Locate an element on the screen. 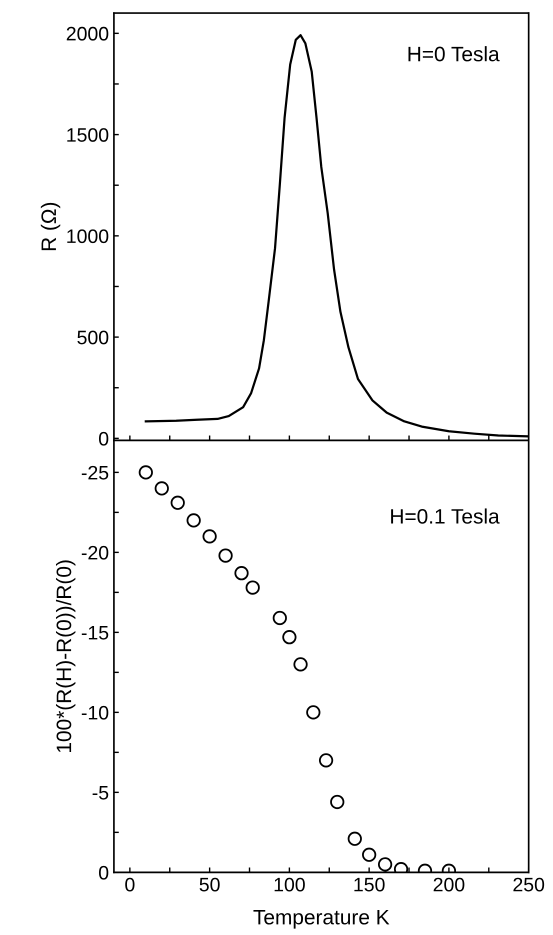 This screenshot has width=553, height=935. y-tick-label: 1000 is located at coordinates (87, 236).